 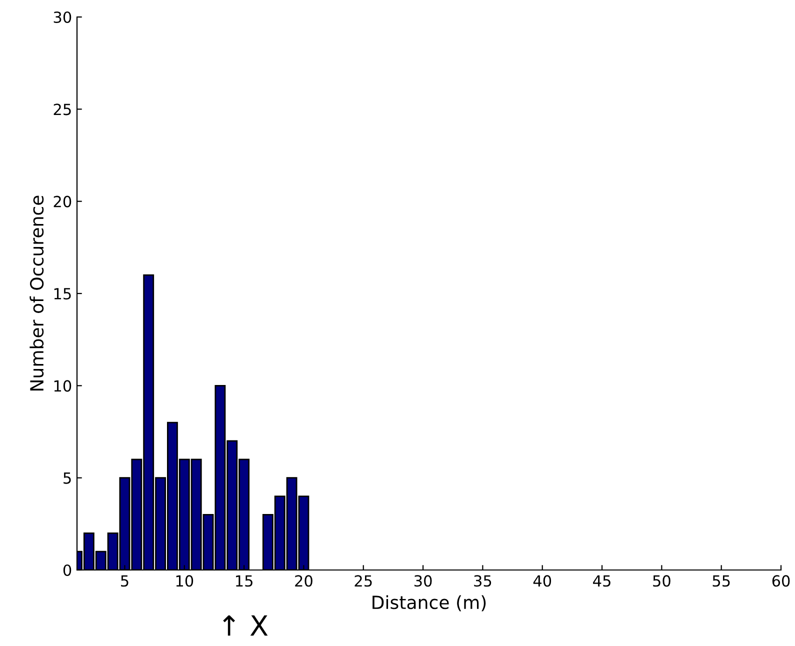 I want to click on x-tick-label: 45, so click(x=601, y=581).